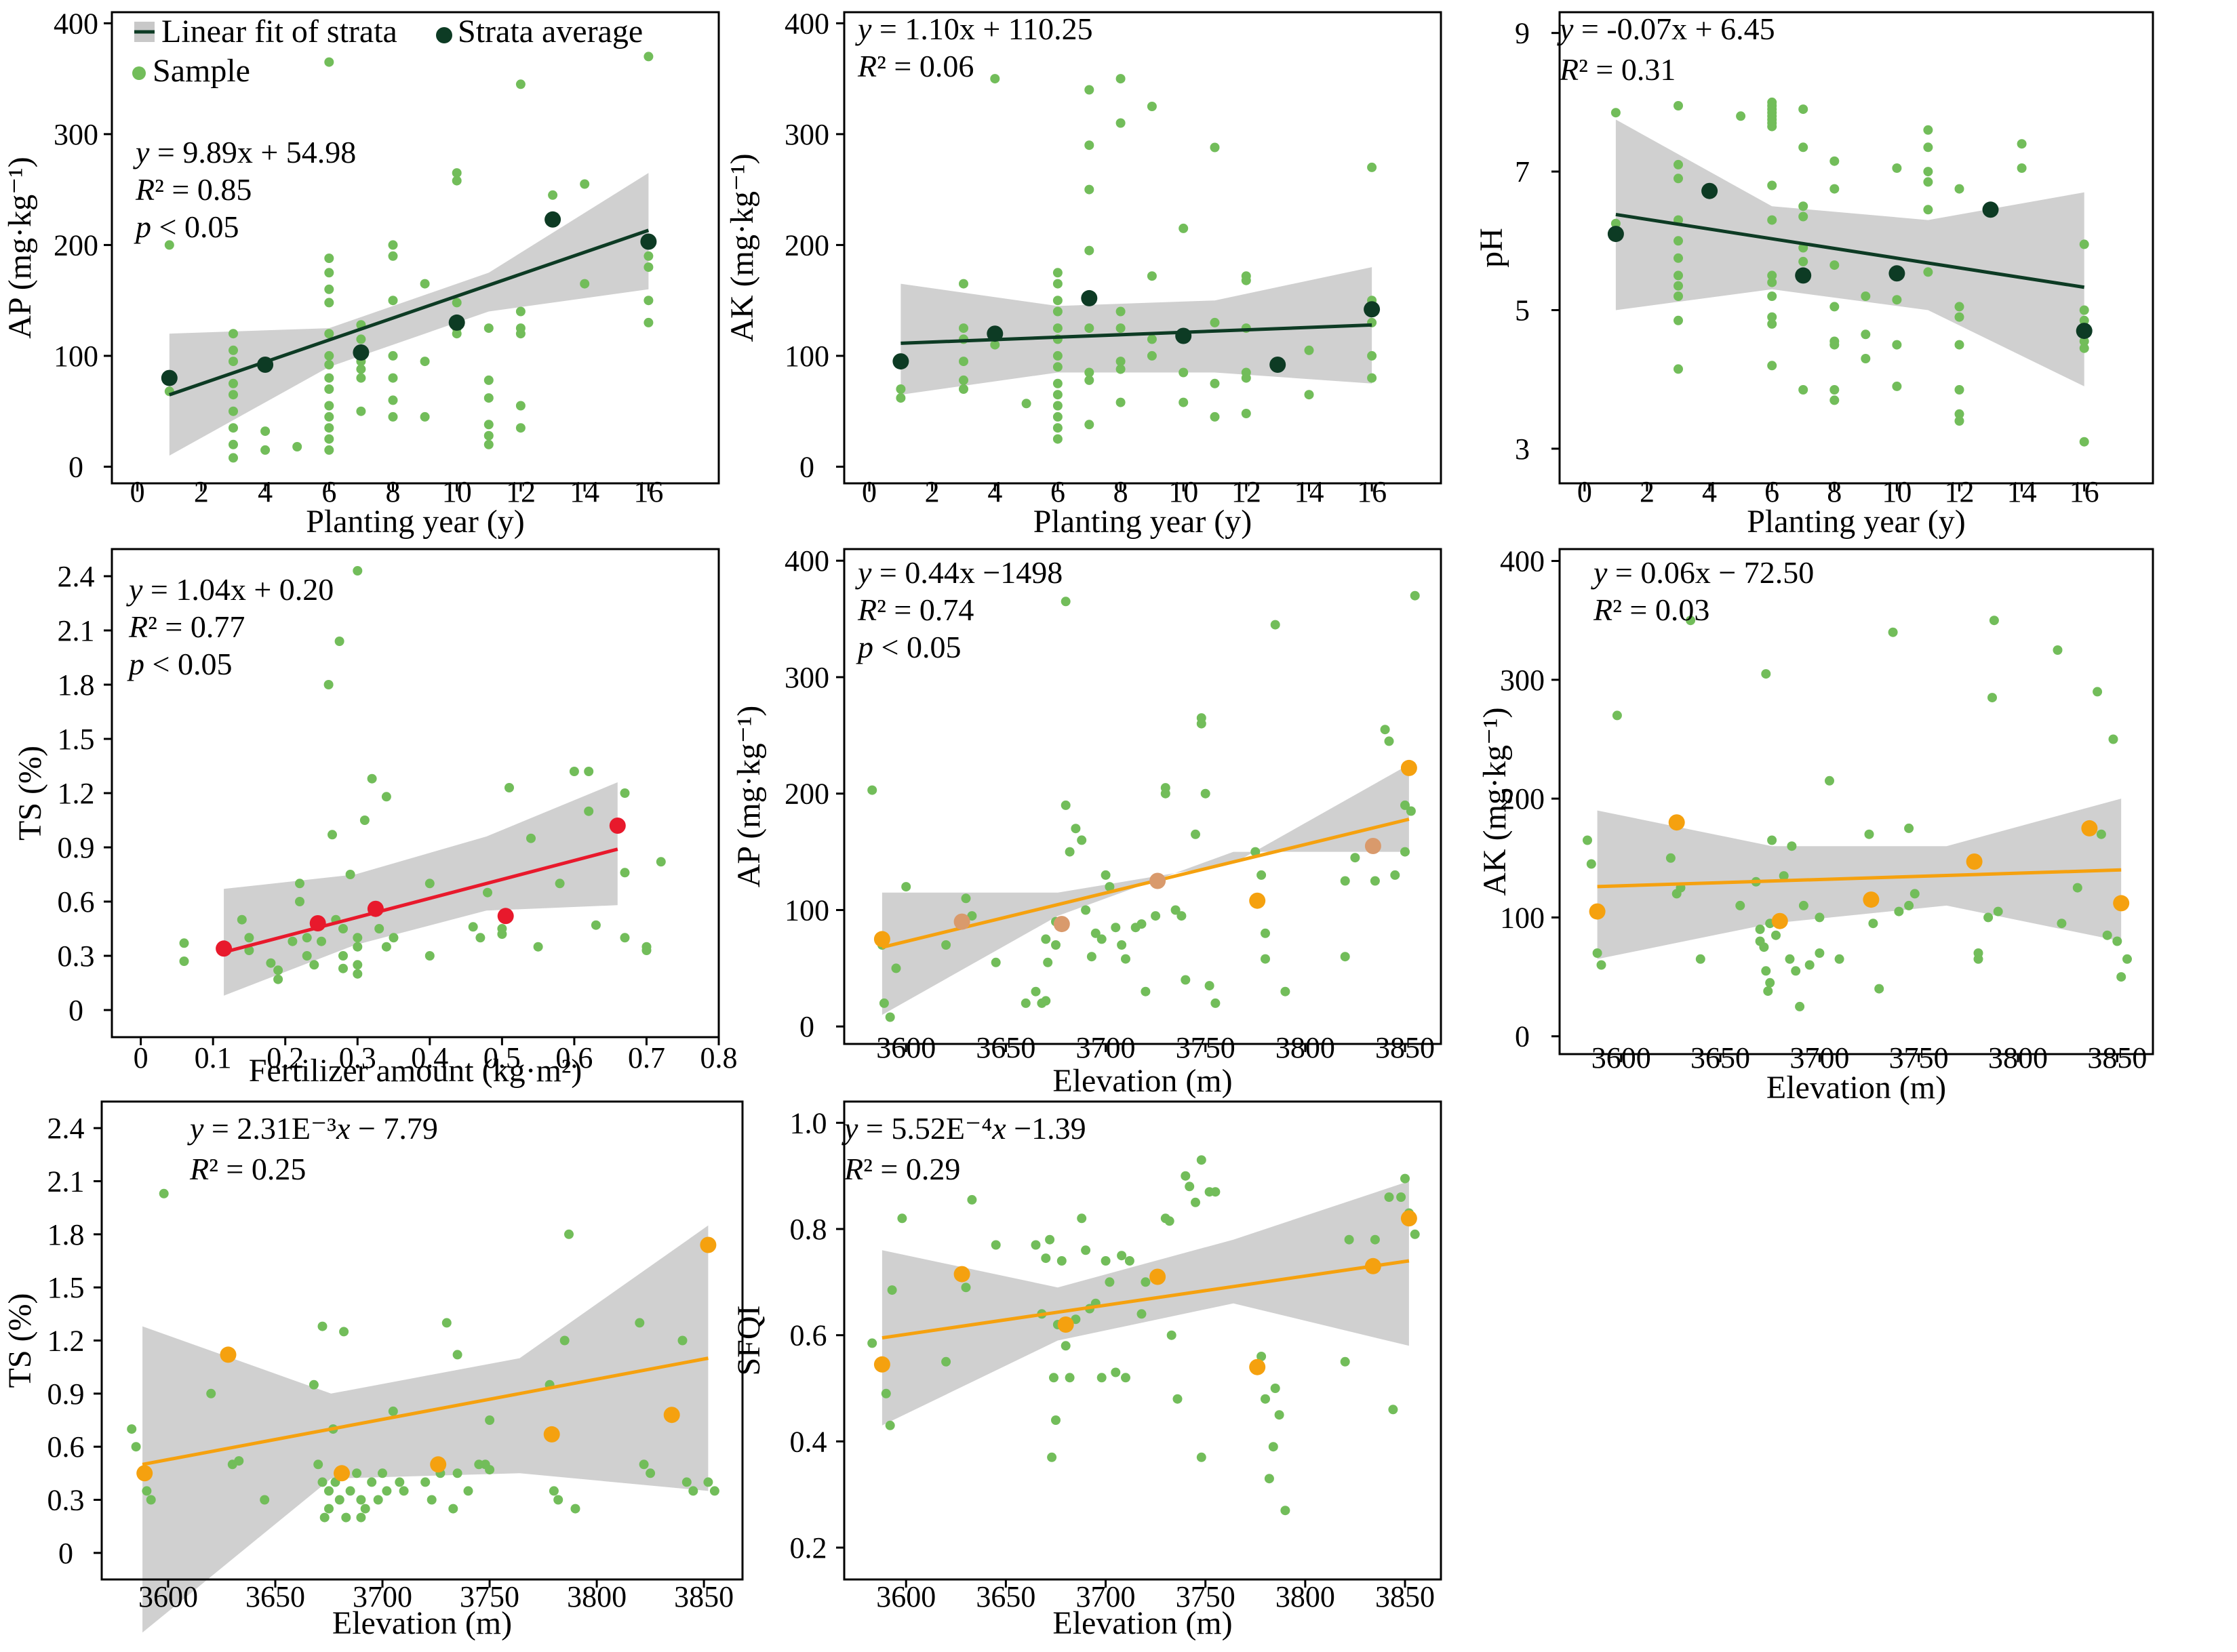 This screenshot has height=1652, width=2237. I want to click on regression-annotation: R² = 0.29, so click(902, 1169).